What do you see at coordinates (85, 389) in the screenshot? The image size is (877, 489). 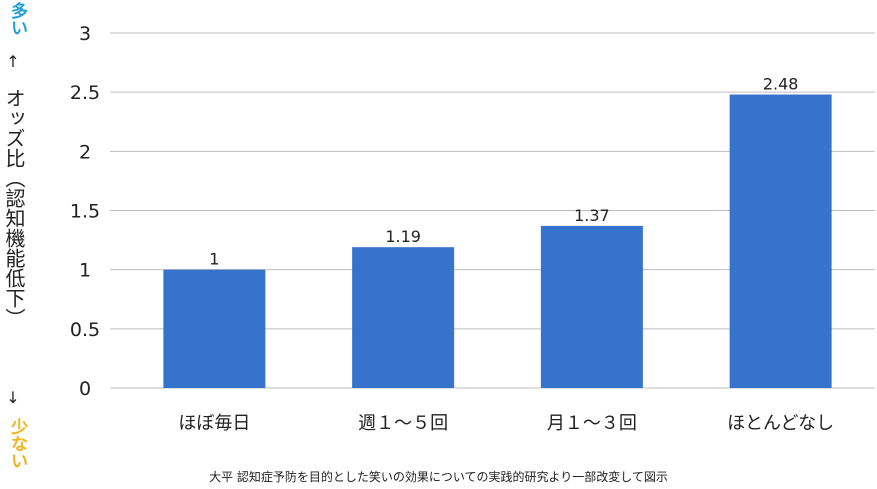 I see `y-tick-label: 0` at bounding box center [85, 389].